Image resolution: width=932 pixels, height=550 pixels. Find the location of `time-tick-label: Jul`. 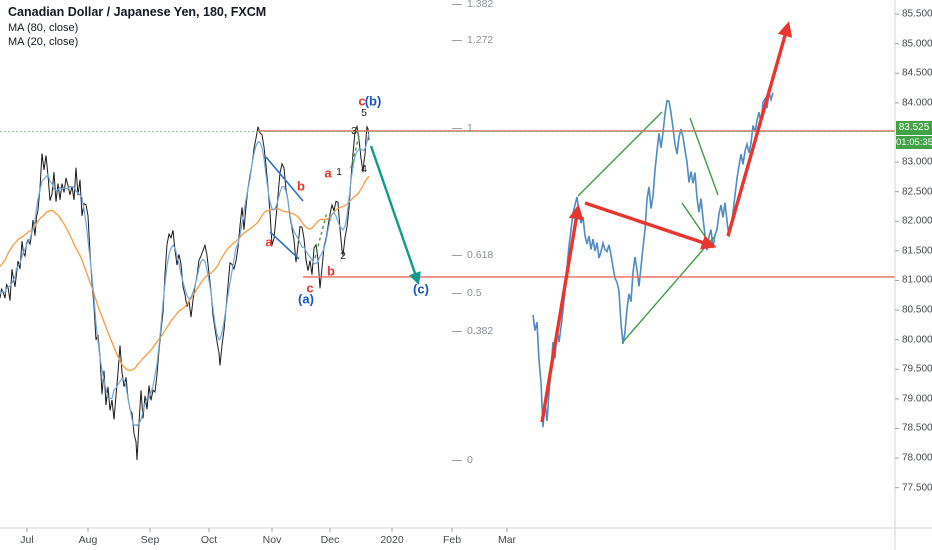

time-tick-label: Jul is located at coordinates (27, 540).